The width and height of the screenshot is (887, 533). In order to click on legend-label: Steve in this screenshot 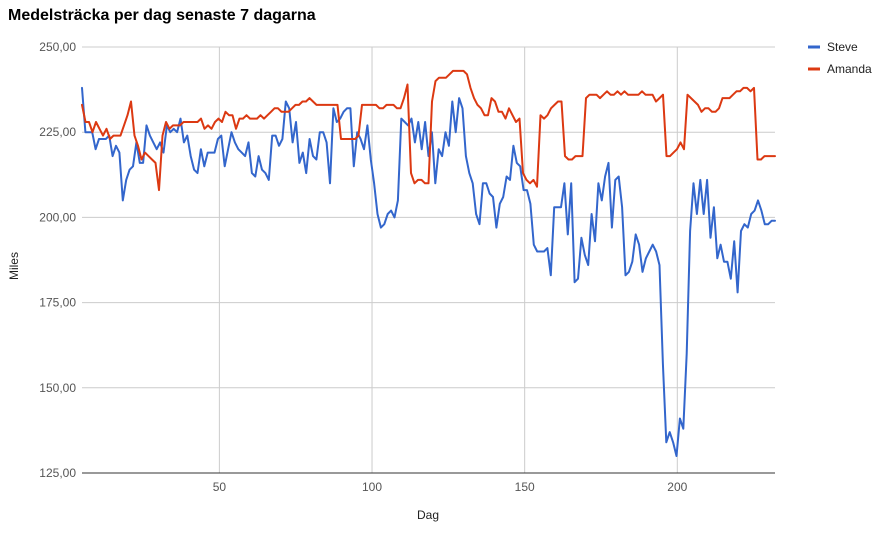, I will do `click(842, 47)`.